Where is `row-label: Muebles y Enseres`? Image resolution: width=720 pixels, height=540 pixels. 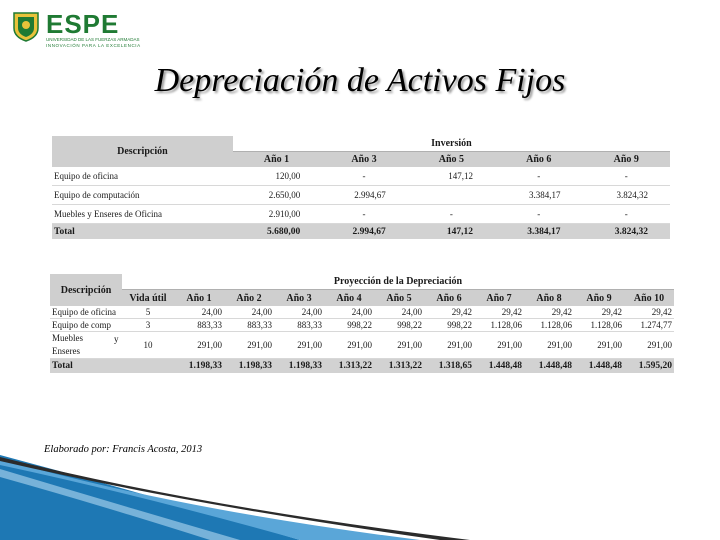 row-label: Muebles y Enseres is located at coordinates (86, 345).